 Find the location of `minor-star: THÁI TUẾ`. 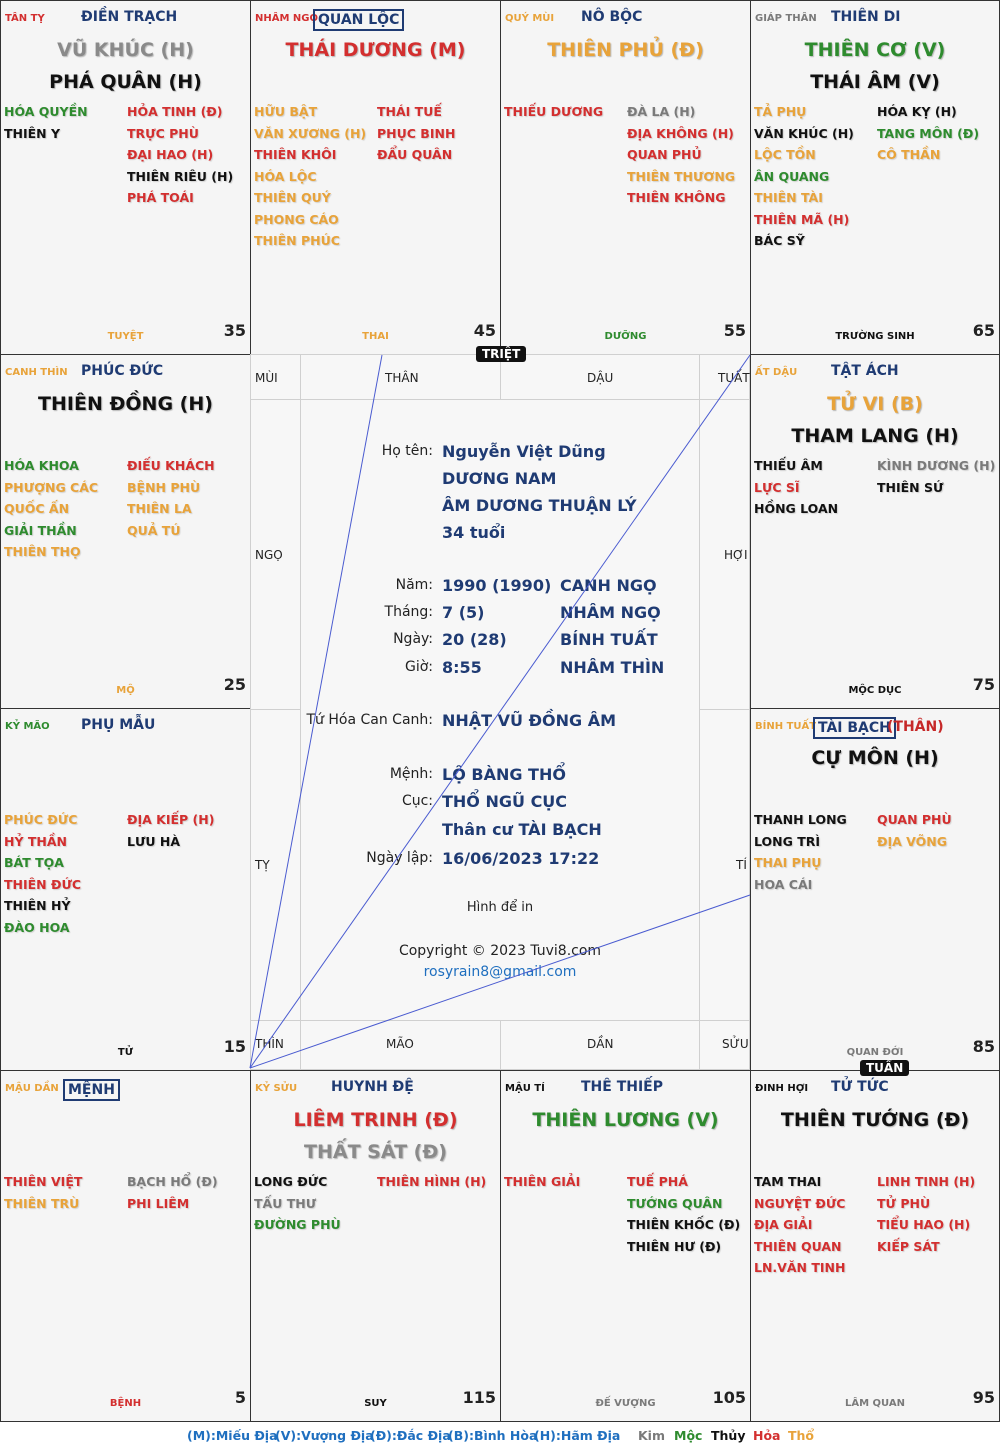

minor-star: THÁI TUẾ is located at coordinates (409, 111).